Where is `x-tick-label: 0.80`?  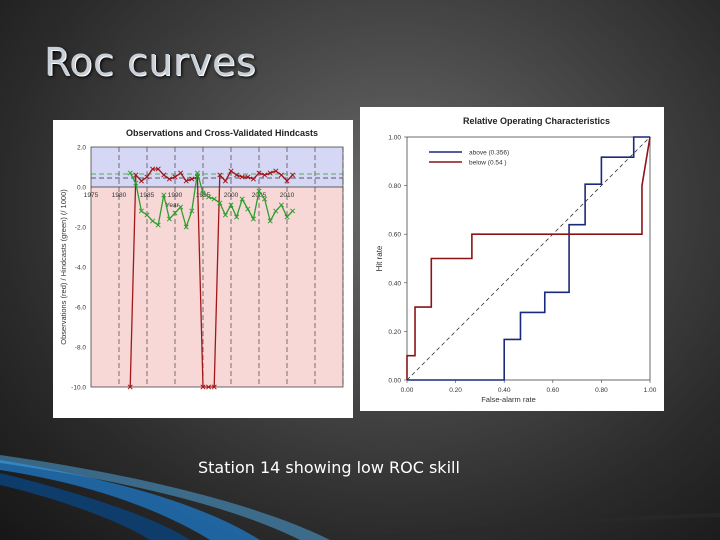 x-tick-label: 0.80 is located at coordinates (601, 390).